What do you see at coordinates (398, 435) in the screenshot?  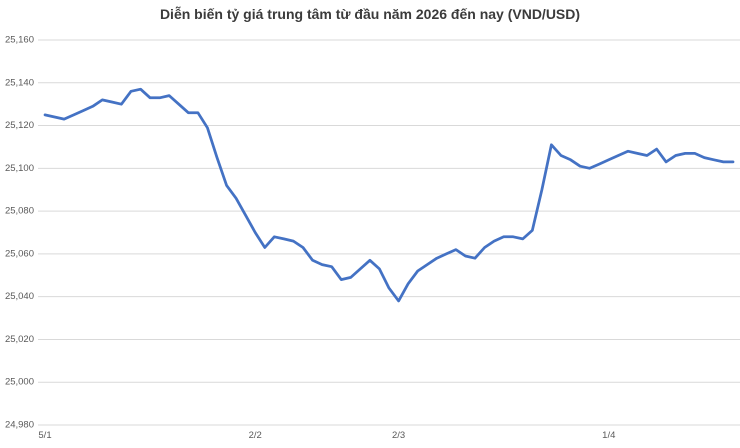 I see `x-axis-tick-label: 2/3` at bounding box center [398, 435].